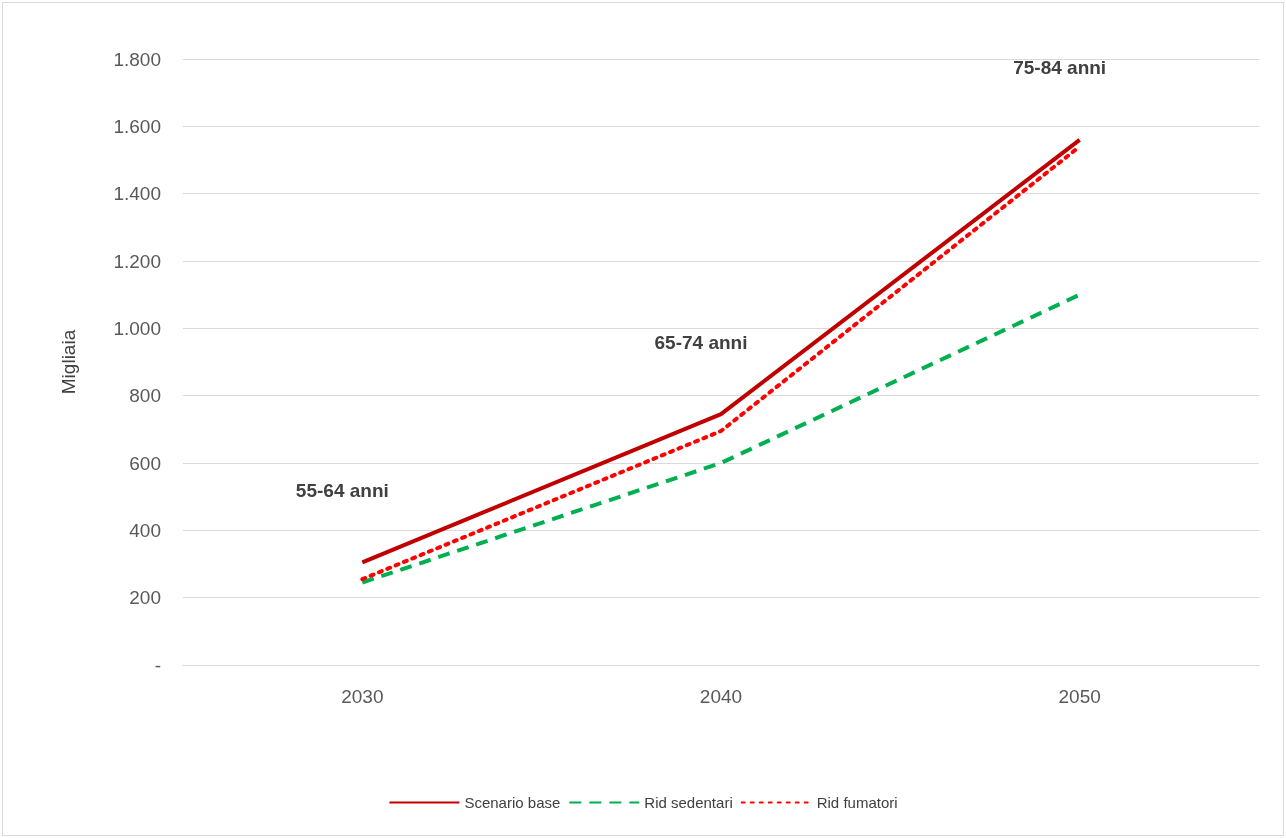 The height and width of the screenshot is (838, 1286). What do you see at coordinates (137, 59) in the screenshot?
I see `y-tick-label: 1.800` at bounding box center [137, 59].